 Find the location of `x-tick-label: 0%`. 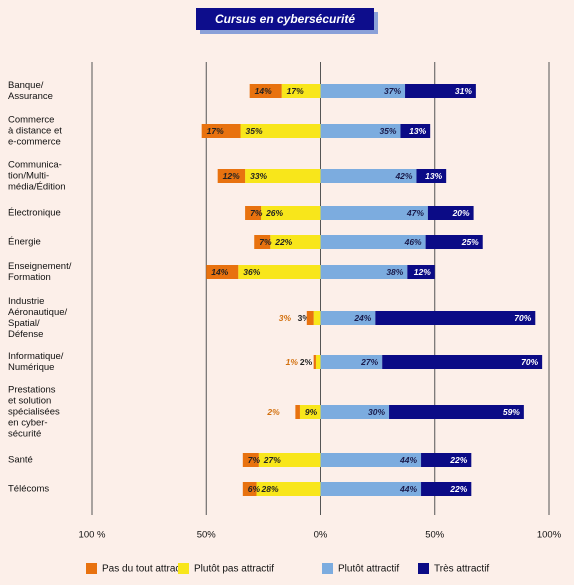

x-tick-label: 0% is located at coordinates (321, 535).